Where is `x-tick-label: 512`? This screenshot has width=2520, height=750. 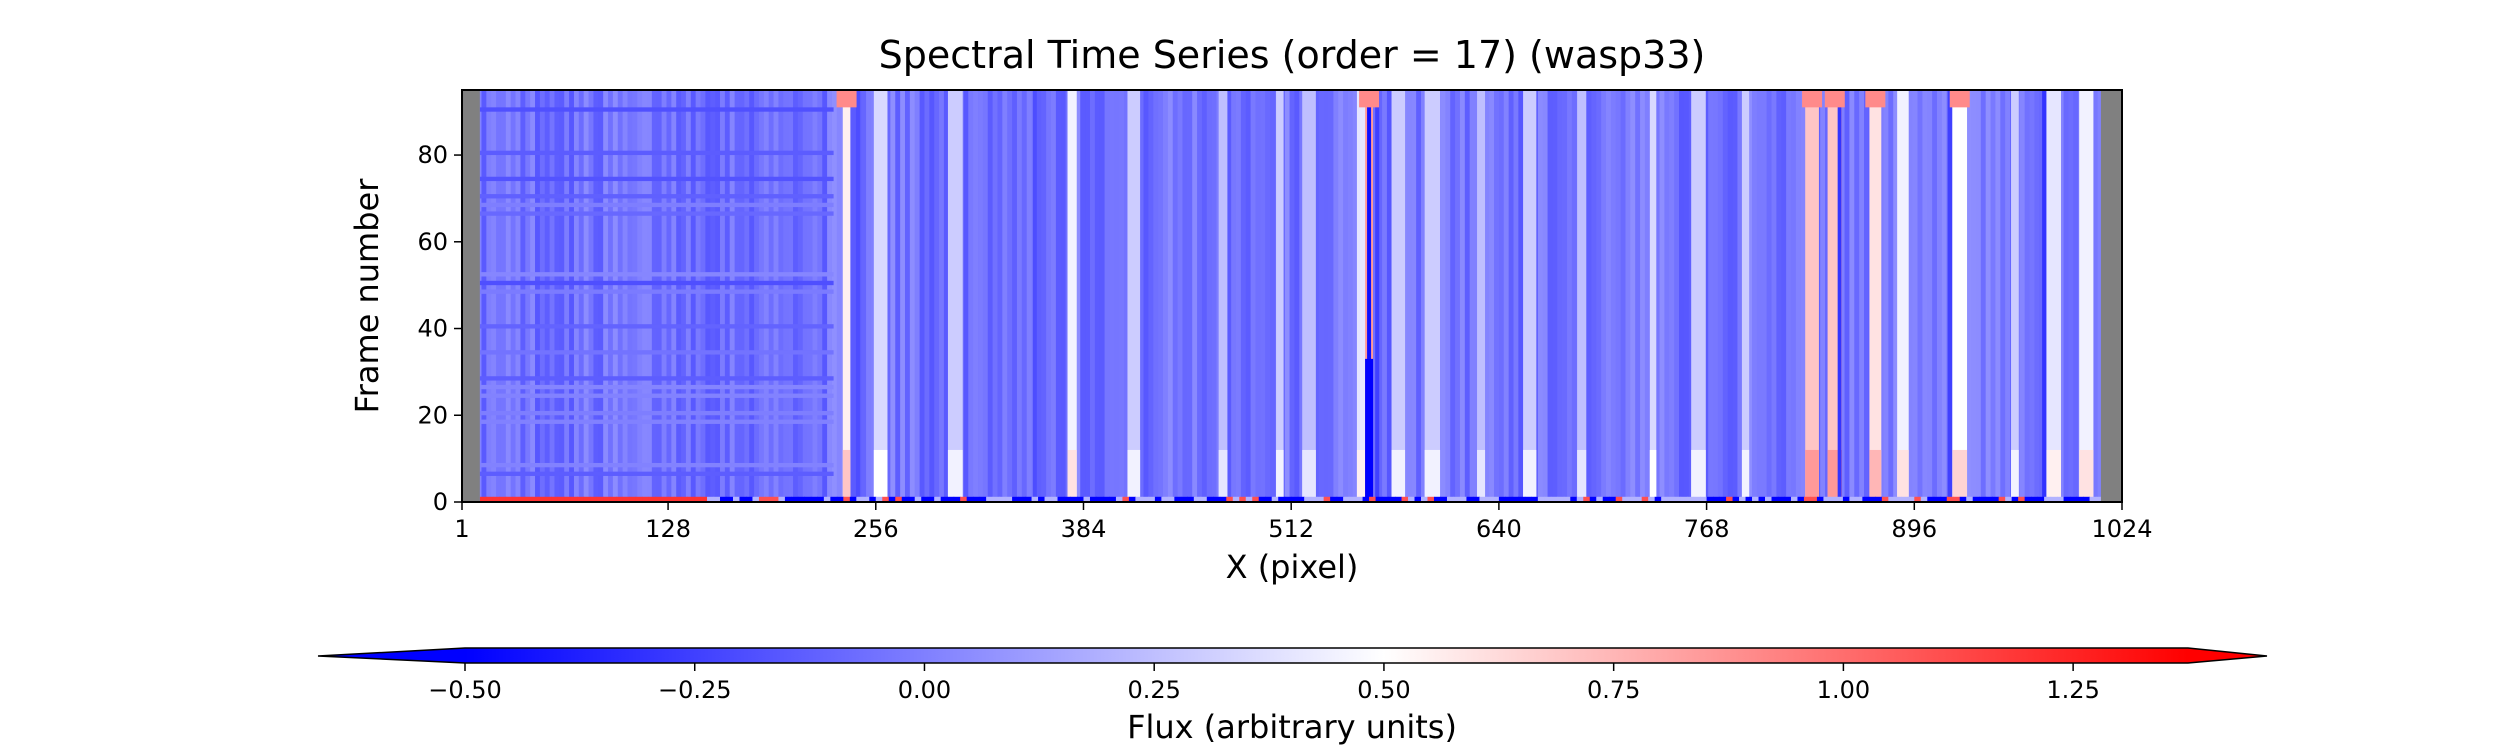 x-tick-label: 512 is located at coordinates (1291, 529).